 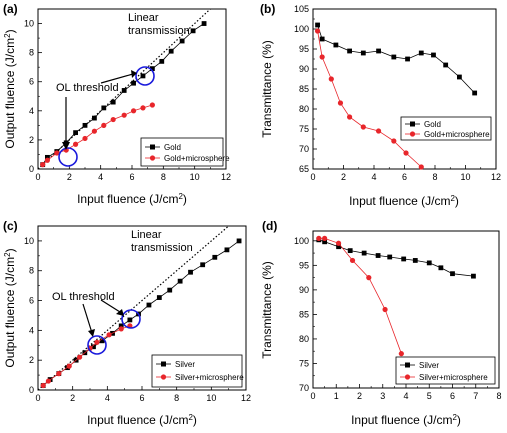 I want to click on legend-b: Gold Gold+microsphere, so click(x=446, y=128).